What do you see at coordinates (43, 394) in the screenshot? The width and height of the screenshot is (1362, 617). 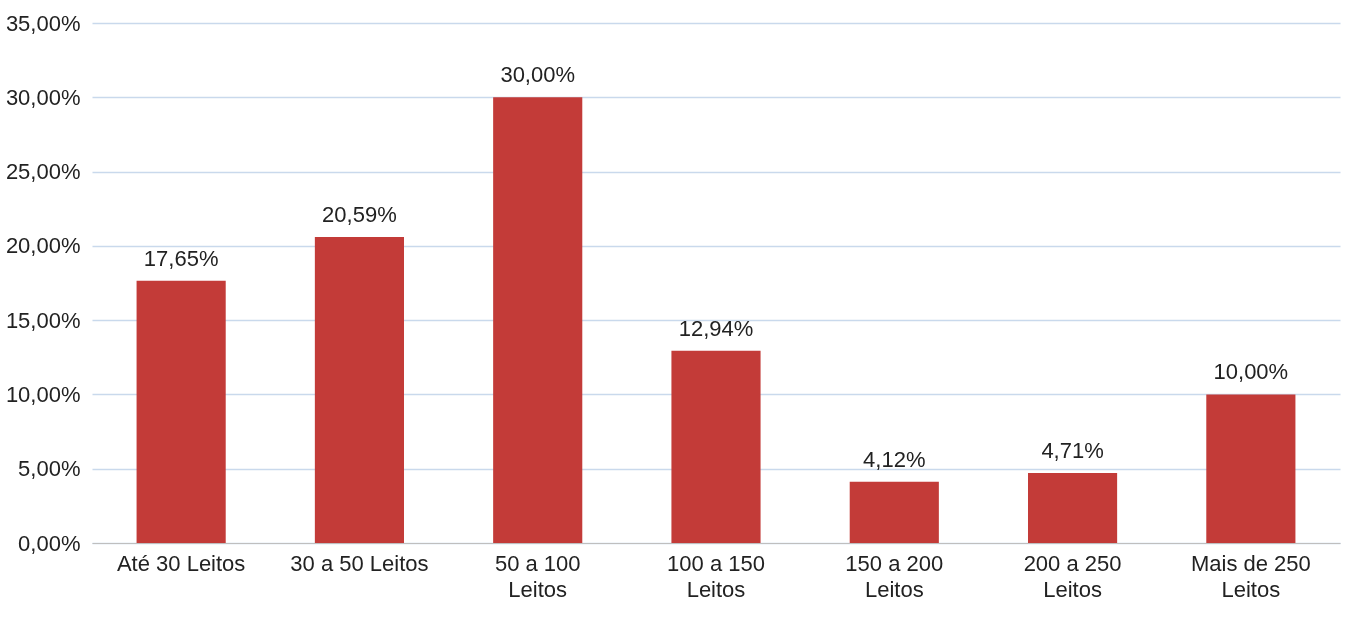 I see `y-tick-label: 10,00%` at bounding box center [43, 394].